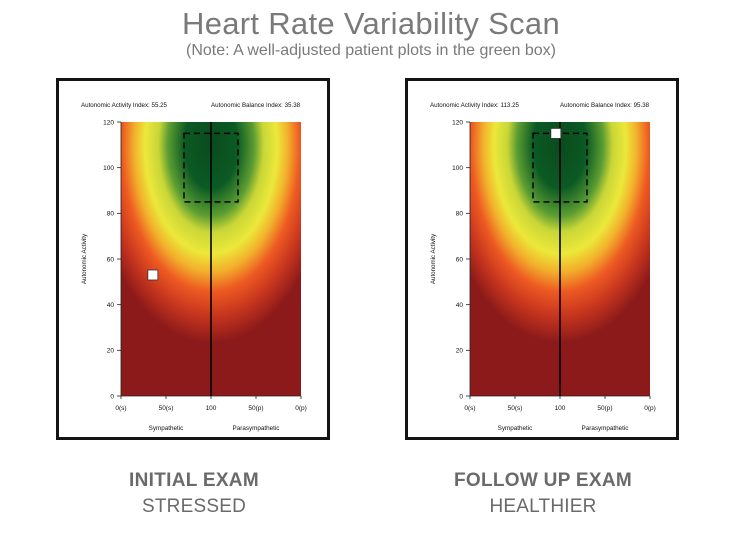  Describe the element at coordinates (193, 506) in the screenshot. I see `caption-initial-status: STRESSED` at that location.